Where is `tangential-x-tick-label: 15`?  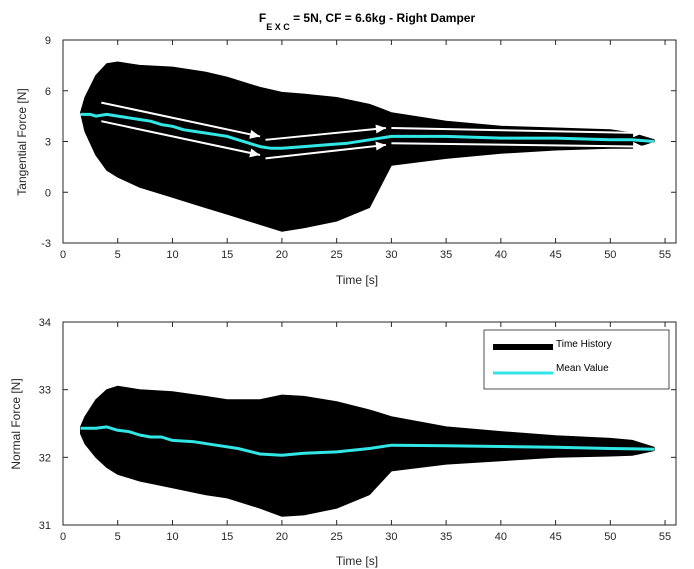 tangential-x-tick-label: 15 is located at coordinates (227, 255).